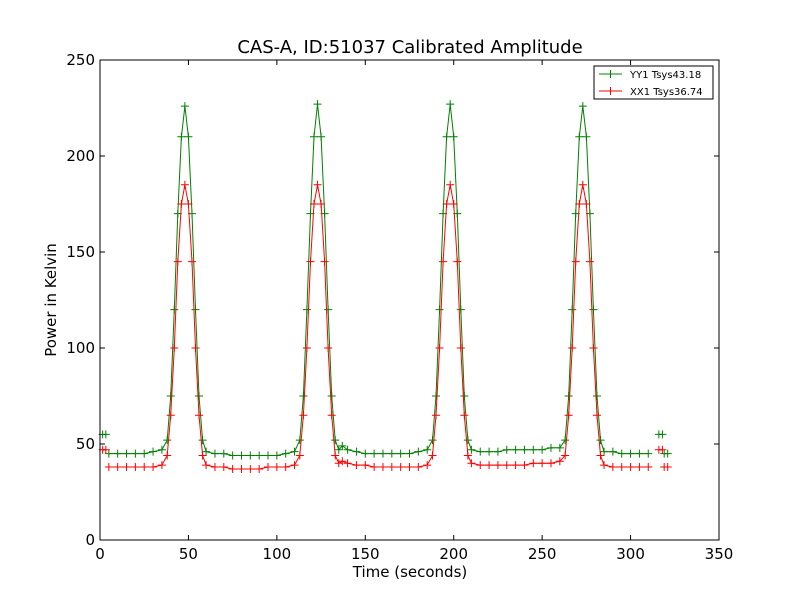 This screenshot has height=600, width=800. Describe the element at coordinates (80, 252) in the screenshot. I see `y-tick-label: 150` at that location.